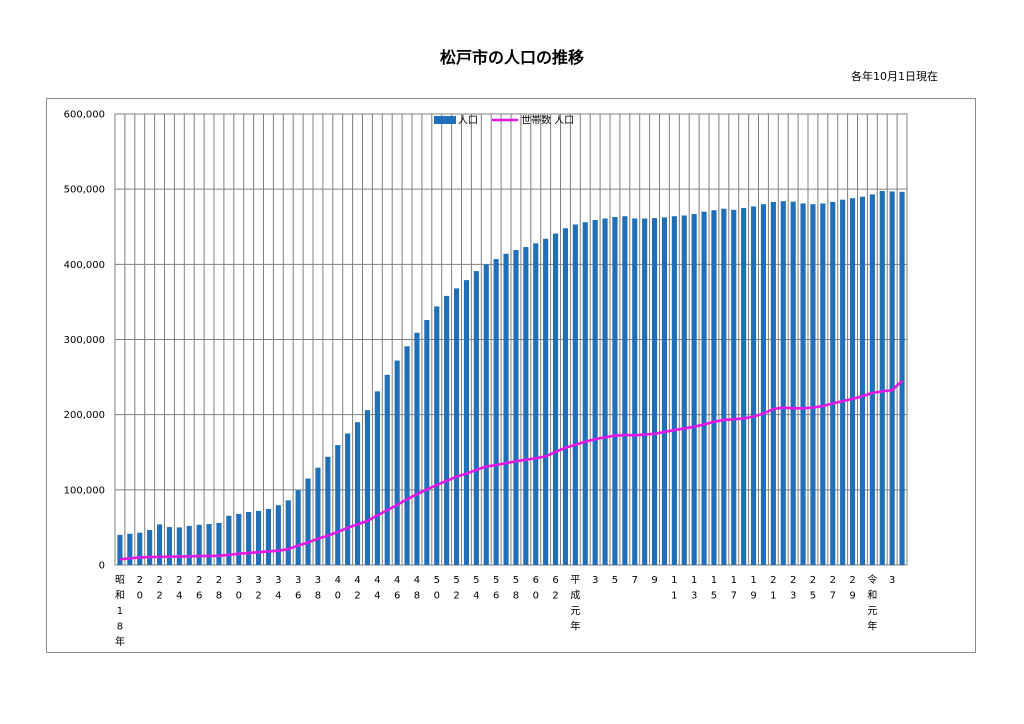  Describe the element at coordinates (84, 190) in the screenshot. I see `y-tick-label: 500,000` at that location.